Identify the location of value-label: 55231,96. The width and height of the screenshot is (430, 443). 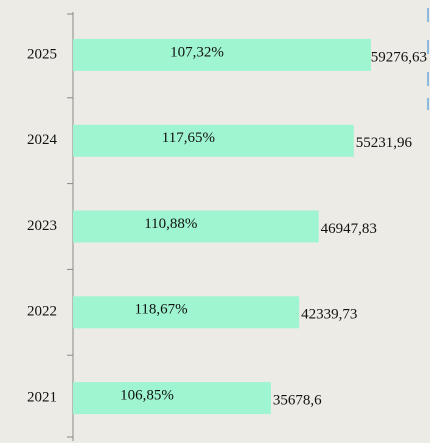
(384, 143).